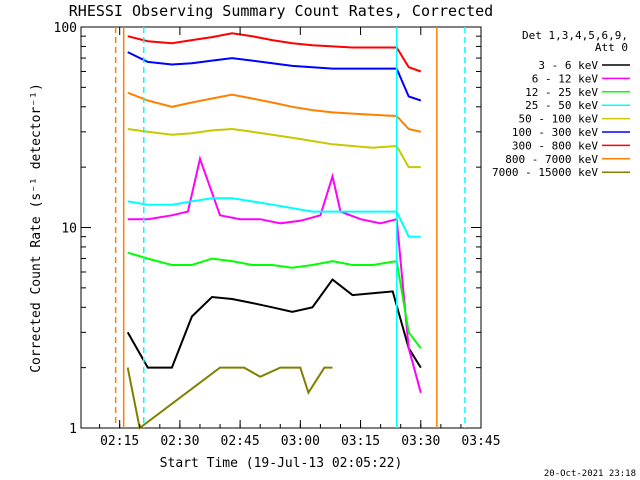  Describe the element at coordinates (561, 92) in the screenshot. I see `legend-label-2: 12 - 25 keV` at that location.